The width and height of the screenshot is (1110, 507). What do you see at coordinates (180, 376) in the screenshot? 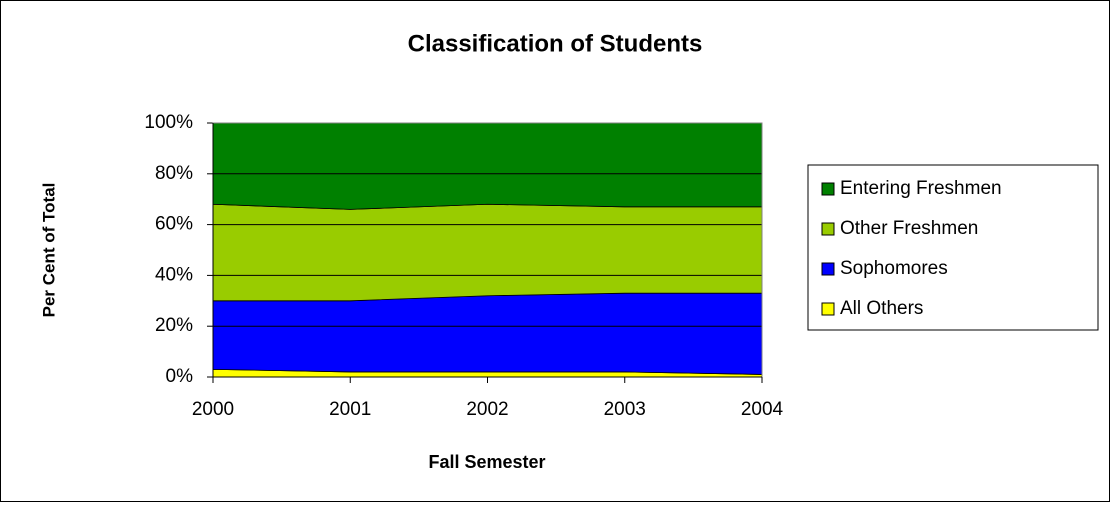
I see `y-tick-label: 0%` at bounding box center [180, 376].